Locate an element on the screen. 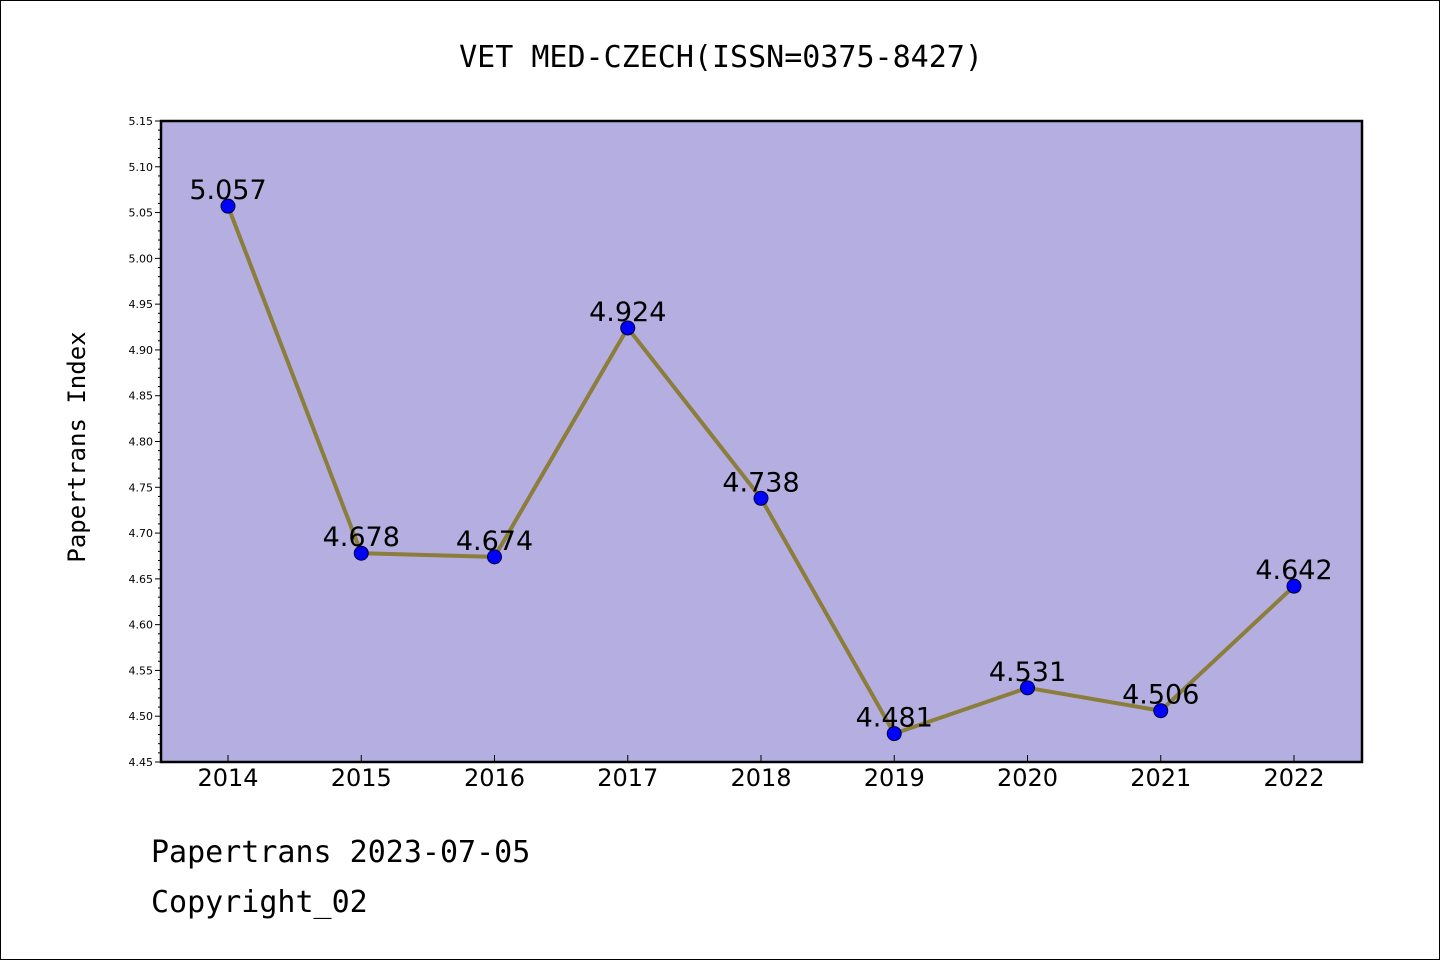 The height and width of the screenshot is (961, 1440). x-tick-label: 2020 is located at coordinates (1027, 778).